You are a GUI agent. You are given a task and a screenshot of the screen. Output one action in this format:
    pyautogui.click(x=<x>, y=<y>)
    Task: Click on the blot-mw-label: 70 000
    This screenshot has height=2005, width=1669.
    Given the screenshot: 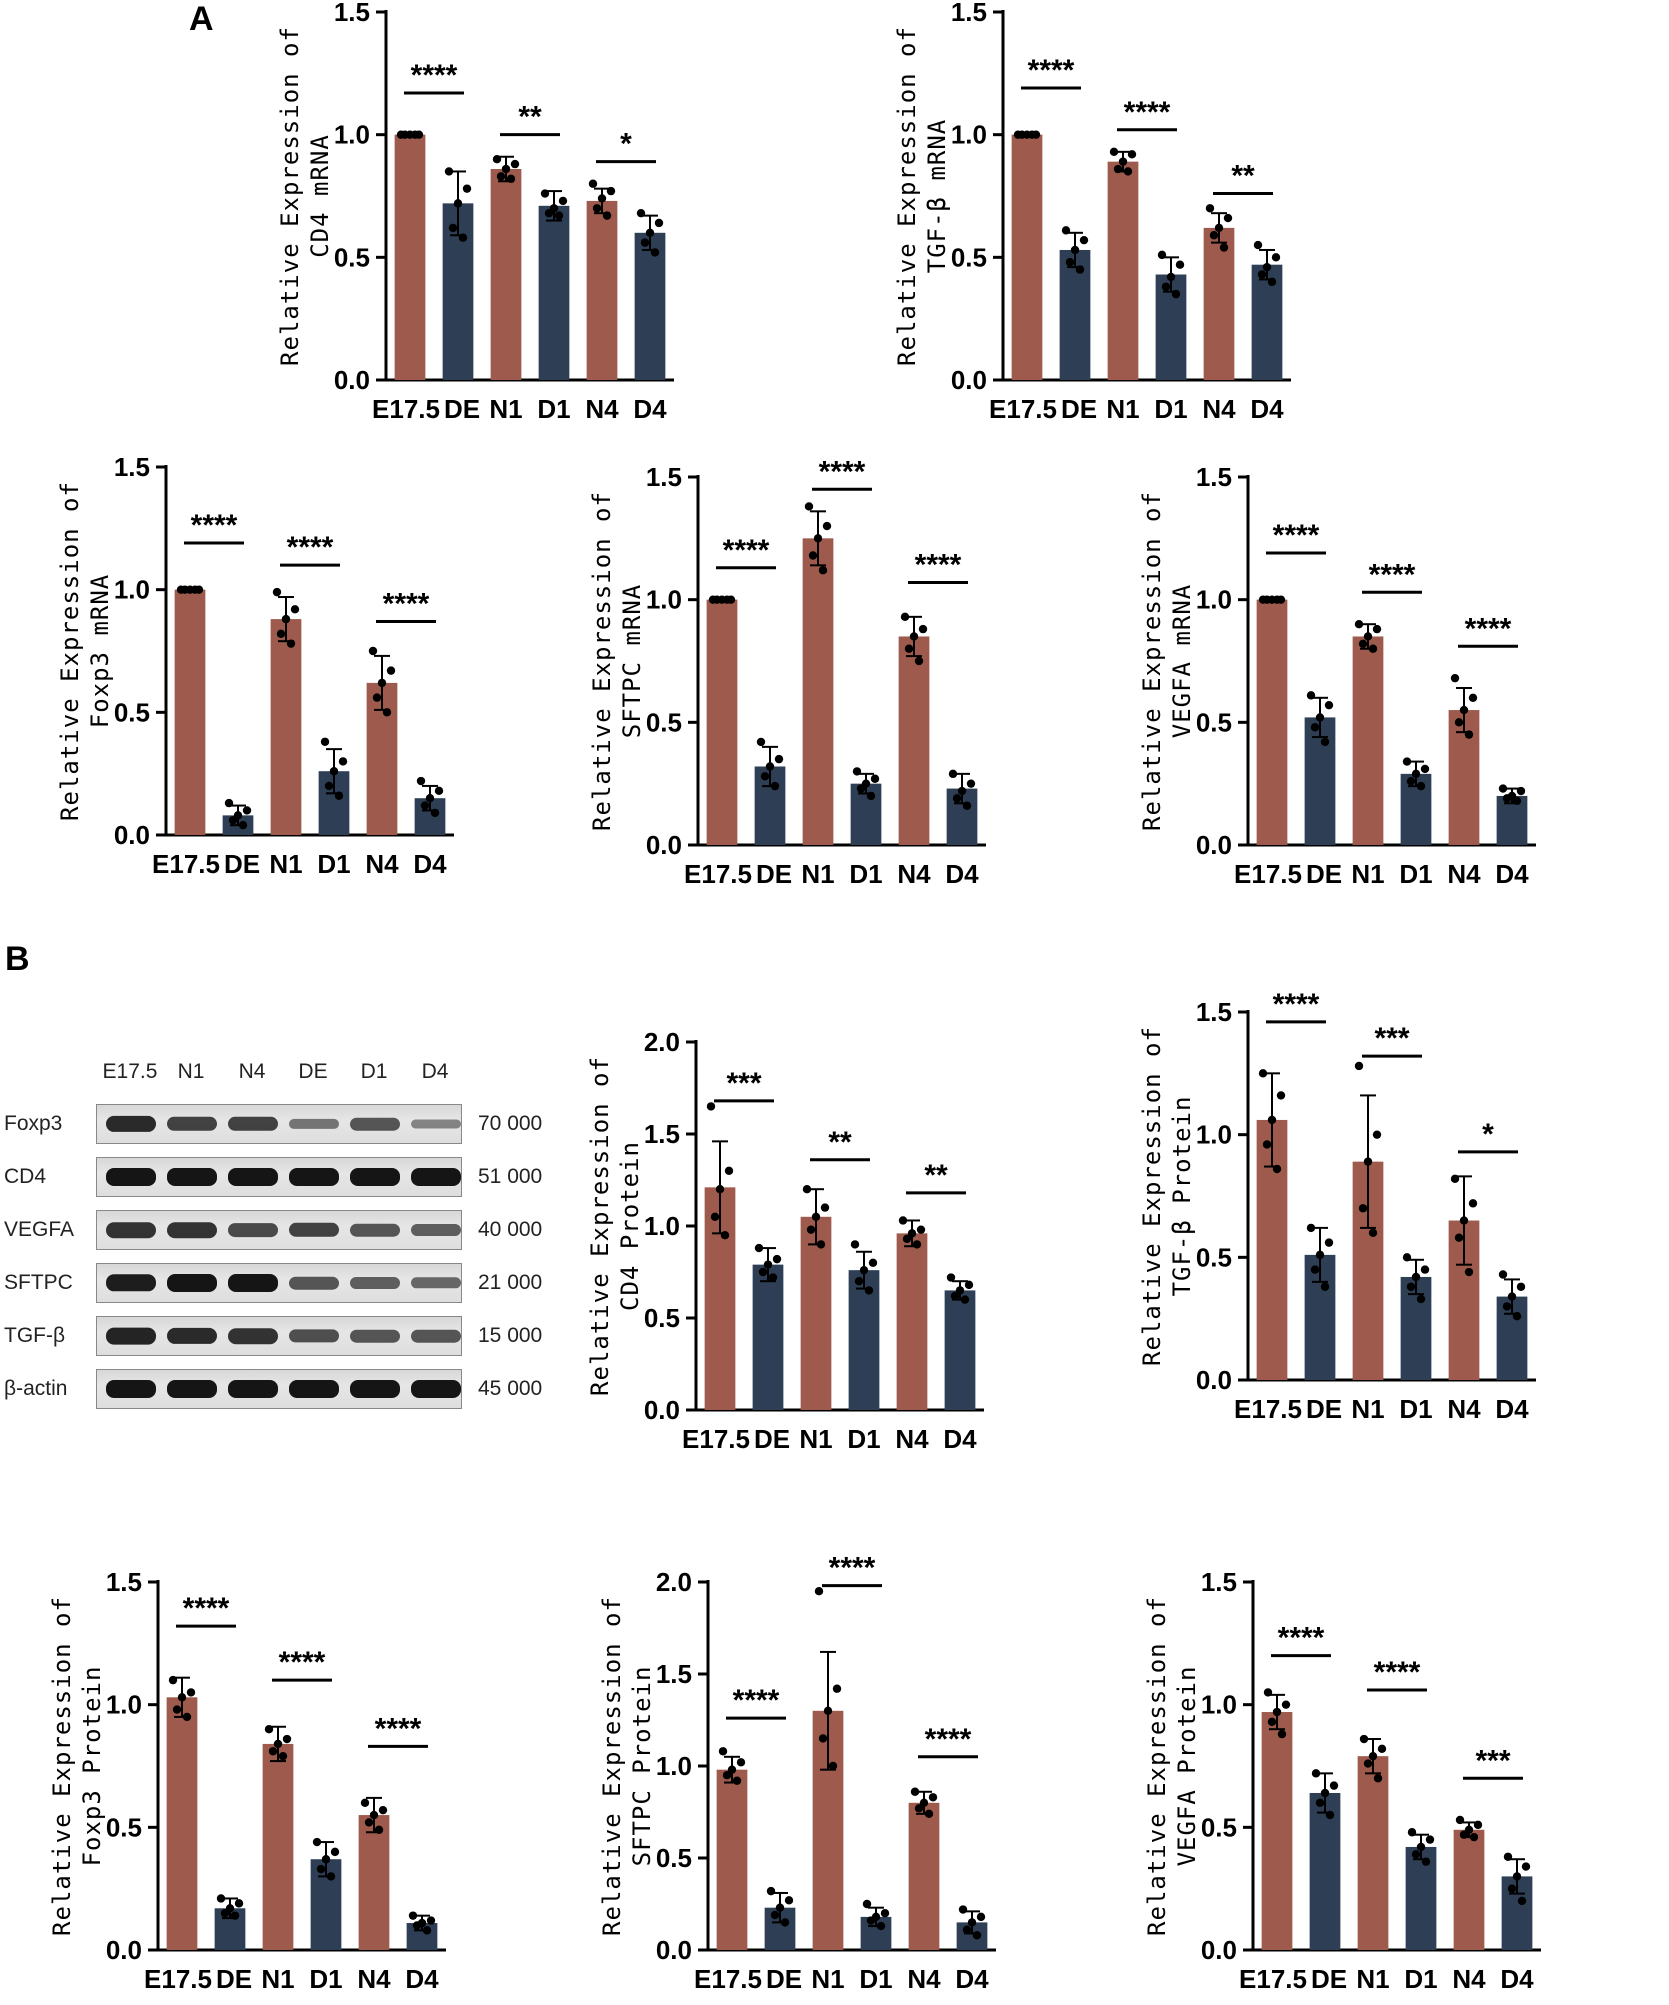 What is the action you would take?
    pyautogui.click(x=510, y=1123)
    